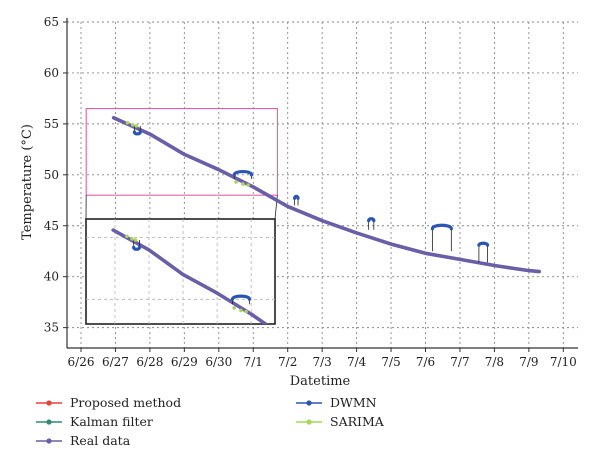 This screenshot has height=472, width=600. Describe the element at coordinates (51, 226) in the screenshot. I see `y-tick-label: 45` at that location.